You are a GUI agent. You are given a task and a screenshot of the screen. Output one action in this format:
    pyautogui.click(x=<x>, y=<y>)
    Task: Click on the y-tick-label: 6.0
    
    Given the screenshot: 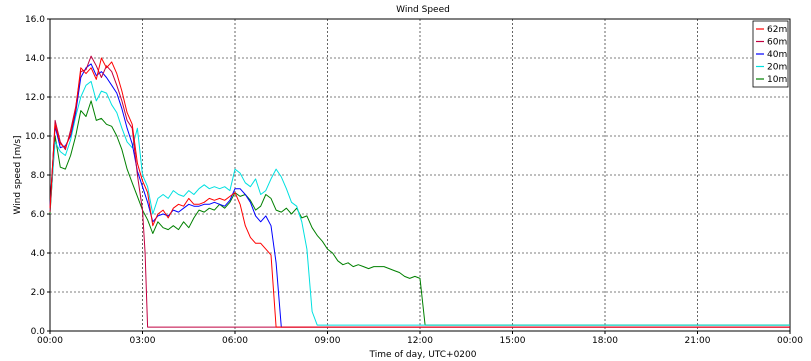 What is the action you would take?
    pyautogui.click(x=38, y=215)
    